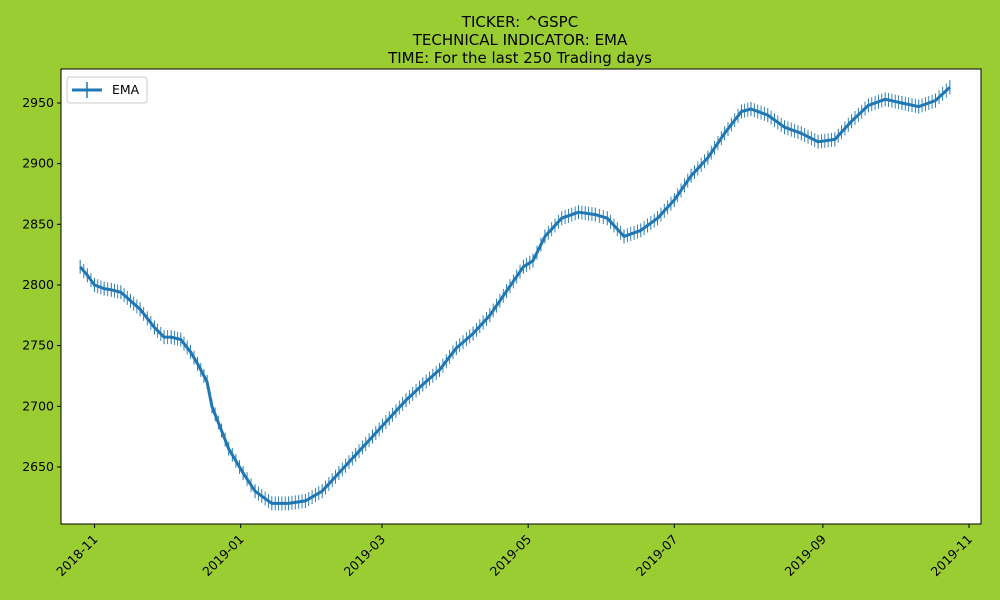 This screenshot has width=1000, height=600. What do you see at coordinates (519, 22) in the screenshot?
I see `chart-title-line-1: TICKER: ^GSPC` at bounding box center [519, 22].